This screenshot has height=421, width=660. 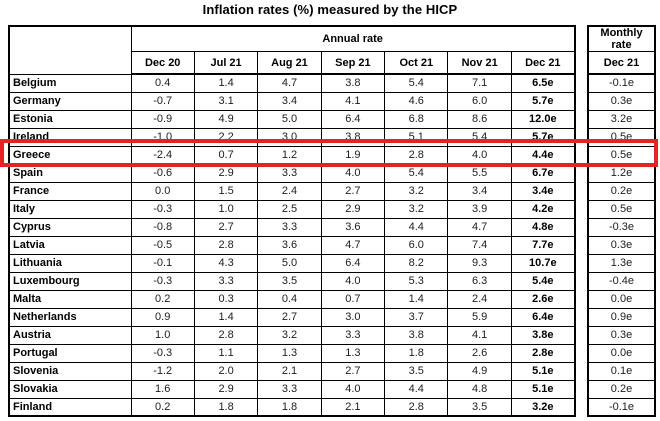 I want to click on annual-value-cell: 3.0, so click(x=353, y=317).